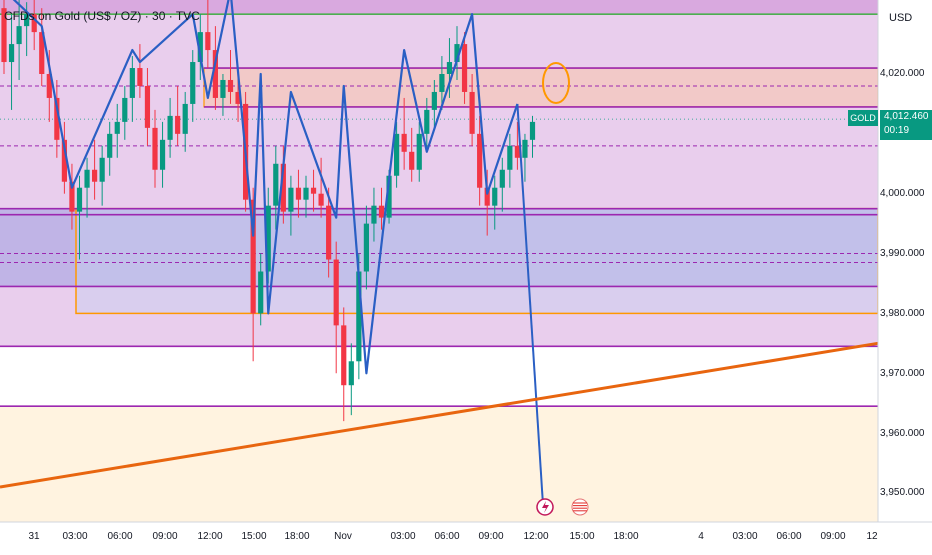 This screenshot has height=555, width=932. I want to click on currency-box, so click(897, 18).